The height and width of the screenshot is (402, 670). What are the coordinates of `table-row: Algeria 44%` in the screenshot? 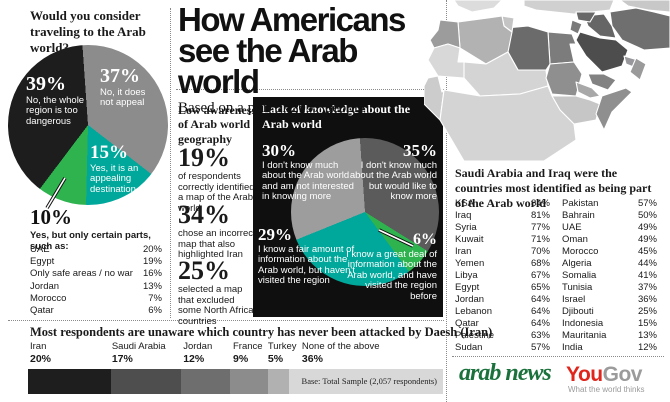 It's located at (609, 263).